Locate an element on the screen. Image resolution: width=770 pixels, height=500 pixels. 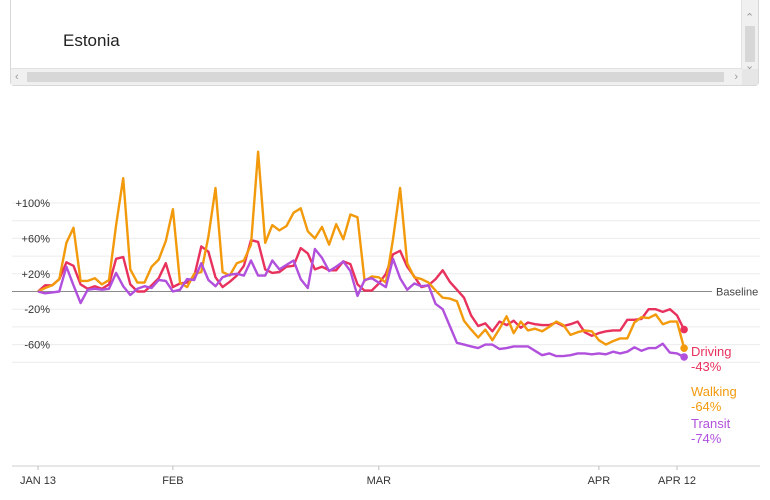
x-tick-label: APR is located at coordinates (599, 481).